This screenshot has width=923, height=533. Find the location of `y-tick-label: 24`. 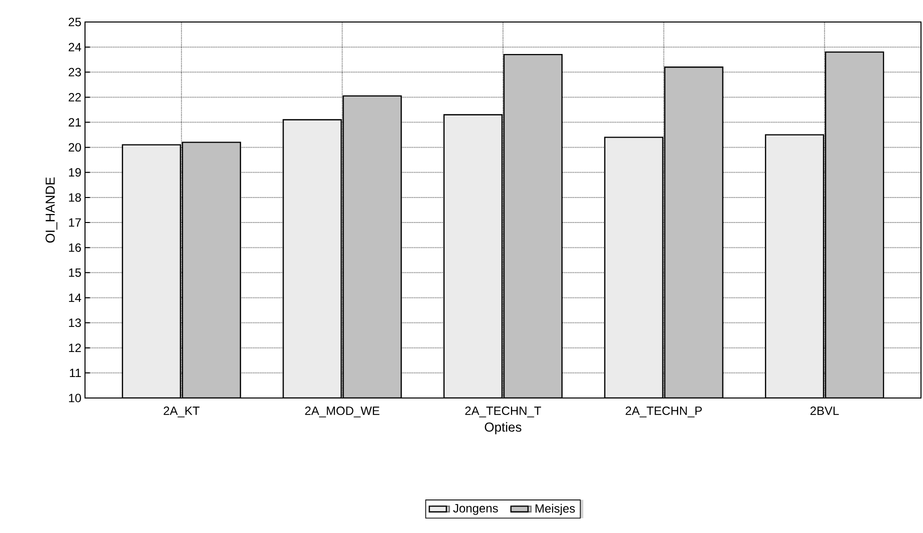

y-tick-label: 24 is located at coordinates (75, 47).